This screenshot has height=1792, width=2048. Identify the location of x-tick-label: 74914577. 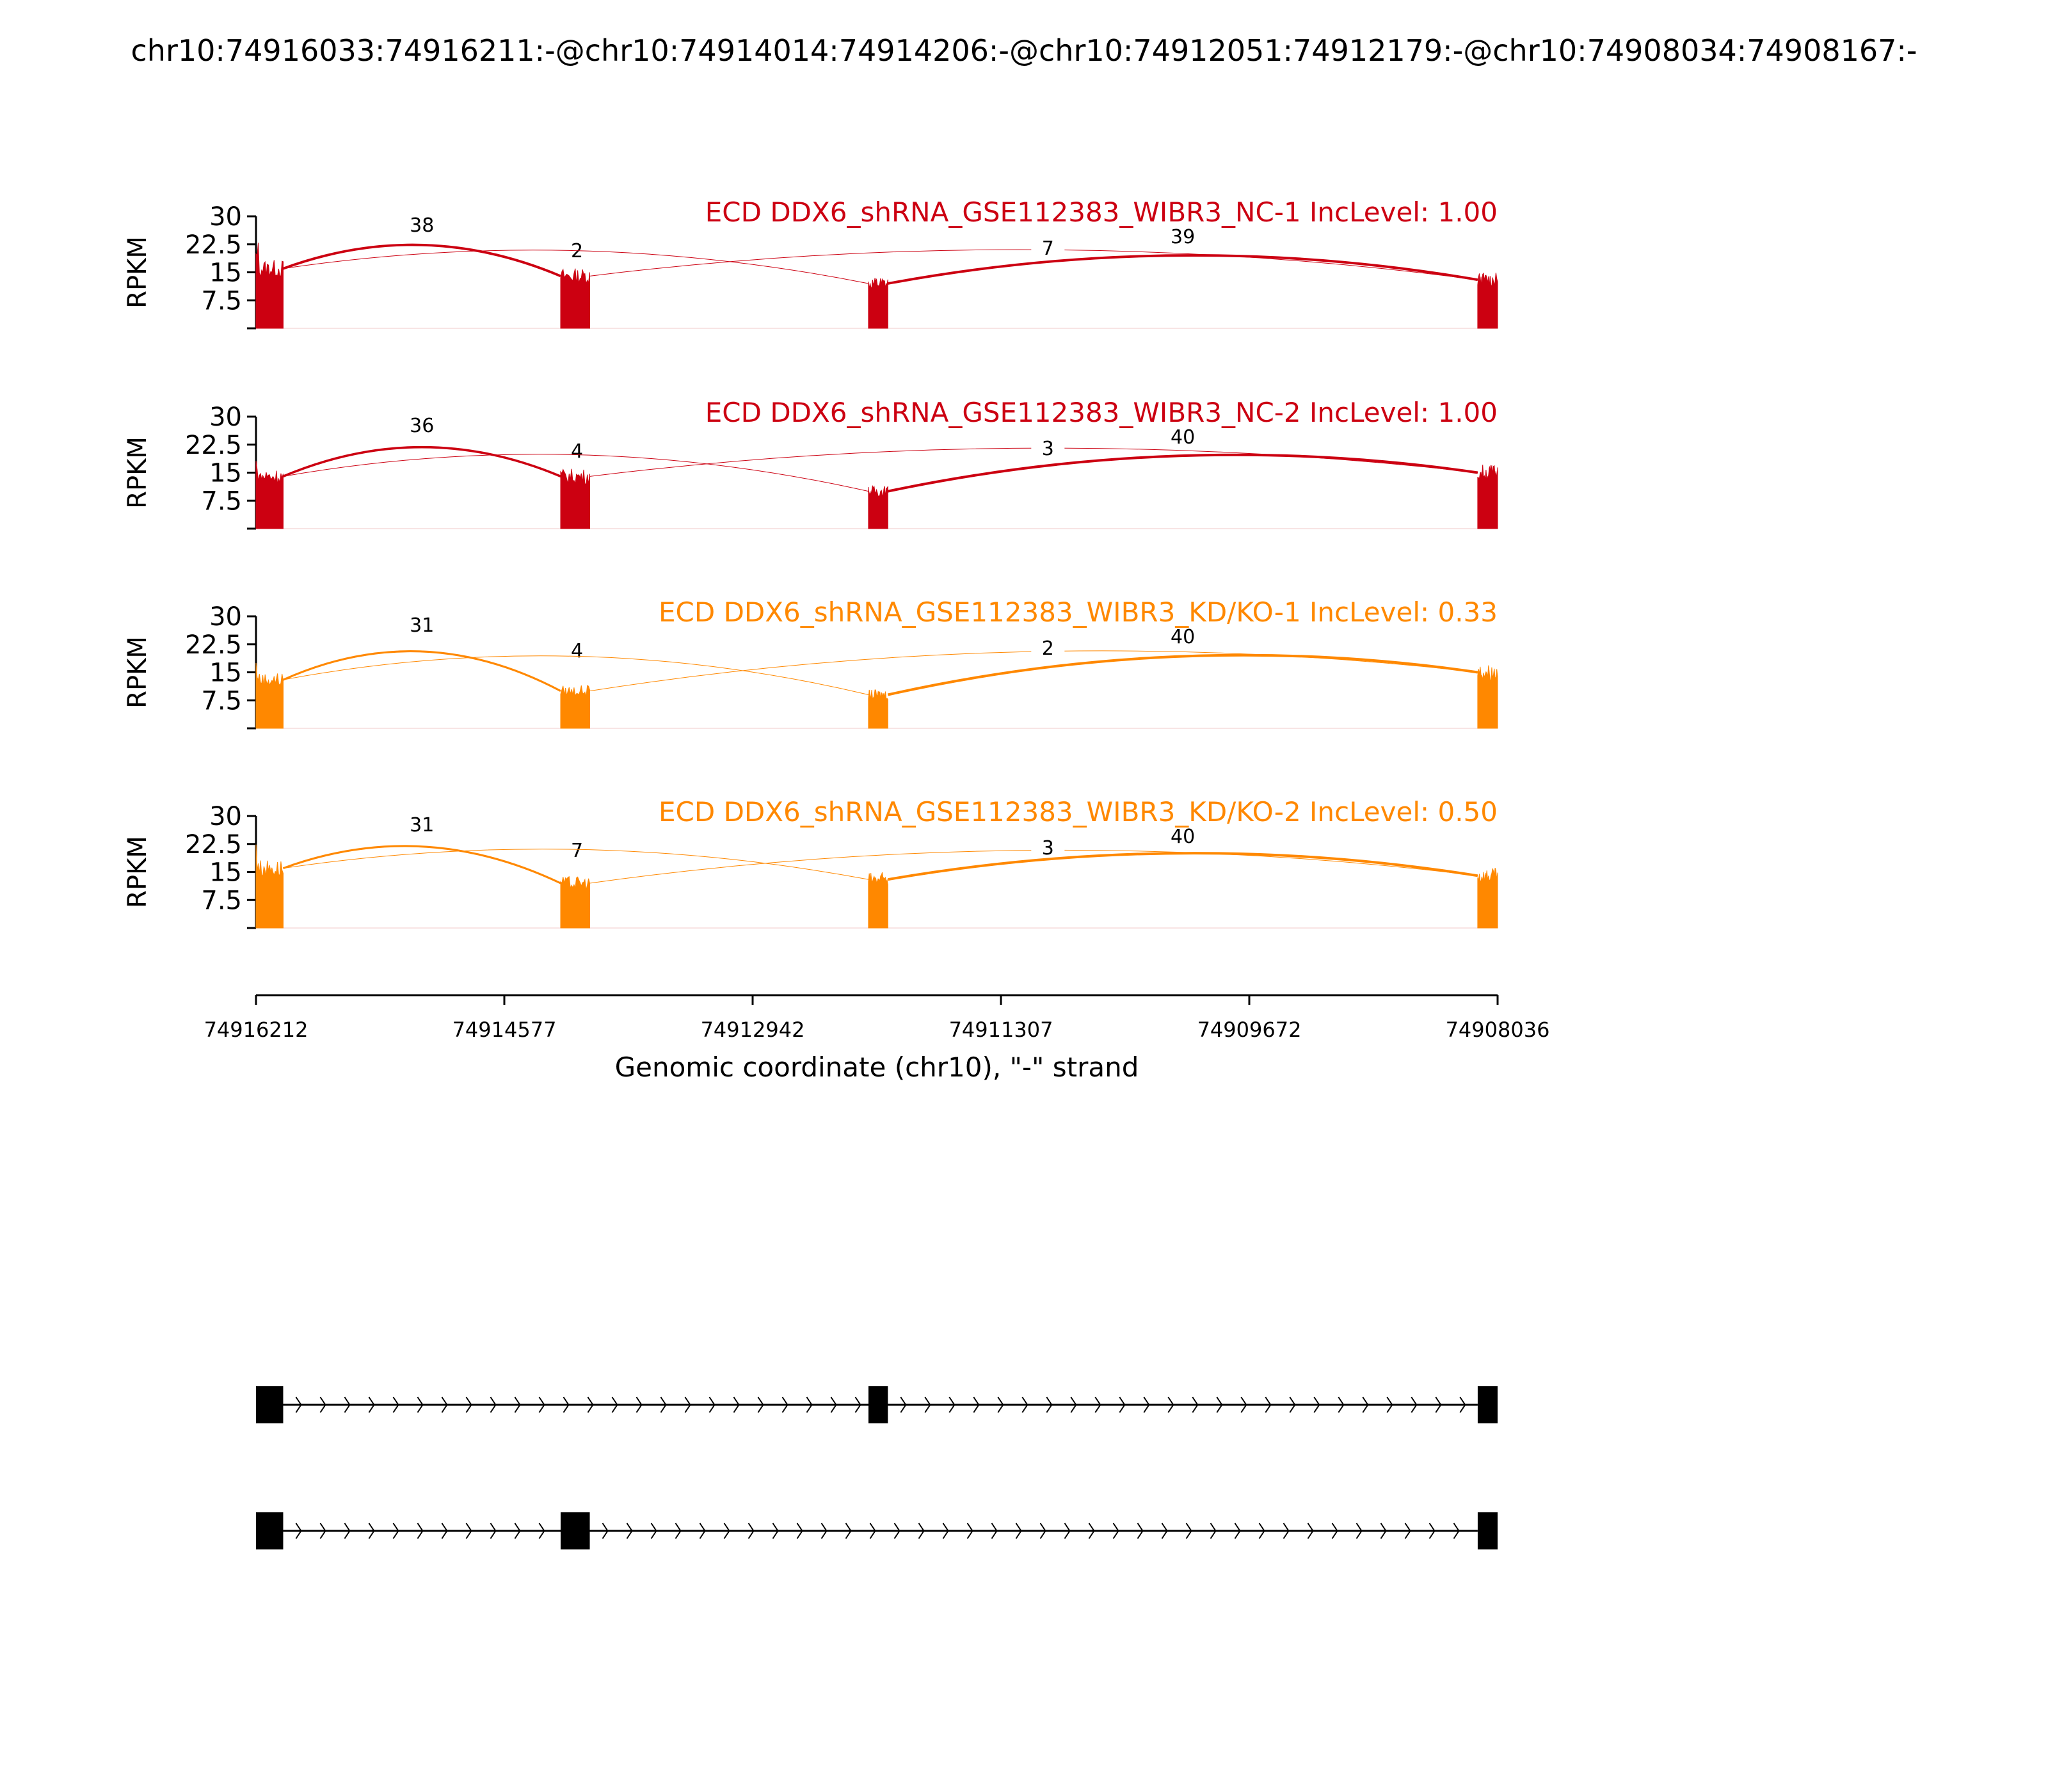
(504, 1030).